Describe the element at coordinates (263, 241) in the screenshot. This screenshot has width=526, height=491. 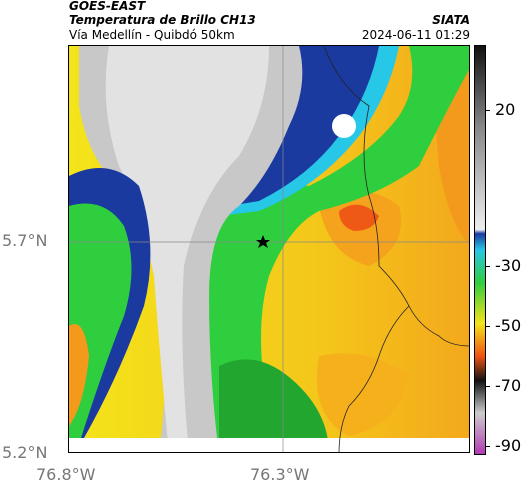
I see `star-icon` at that location.